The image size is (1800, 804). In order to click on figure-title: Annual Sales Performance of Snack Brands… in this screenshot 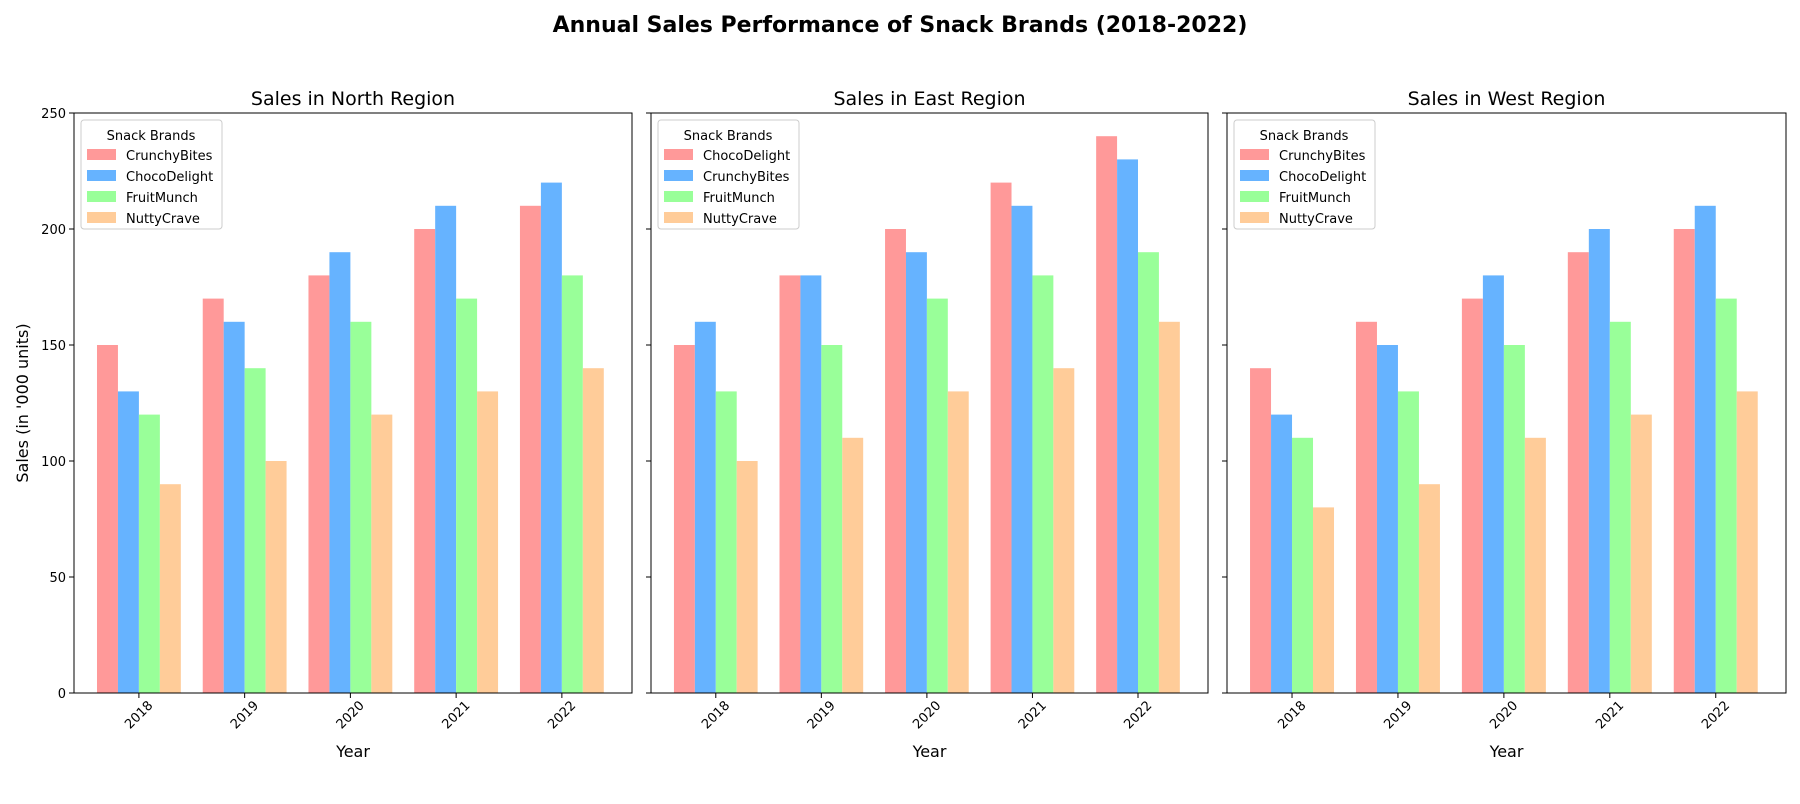, I will do `click(900, 25)`.